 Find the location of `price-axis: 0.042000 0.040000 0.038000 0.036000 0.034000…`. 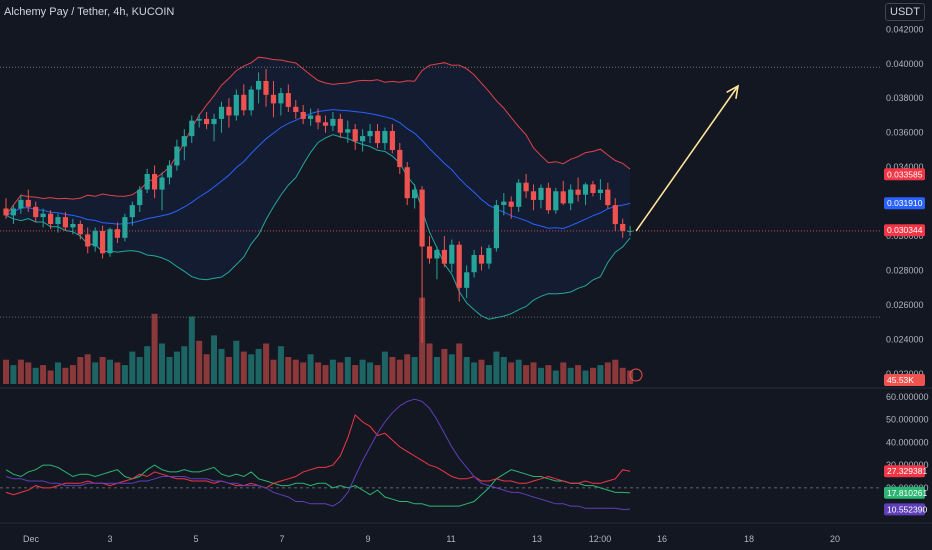

price-axis: 0.042000 0.040000 0.038000 0.036000 0.034000… is located at coordinates (907, 258).